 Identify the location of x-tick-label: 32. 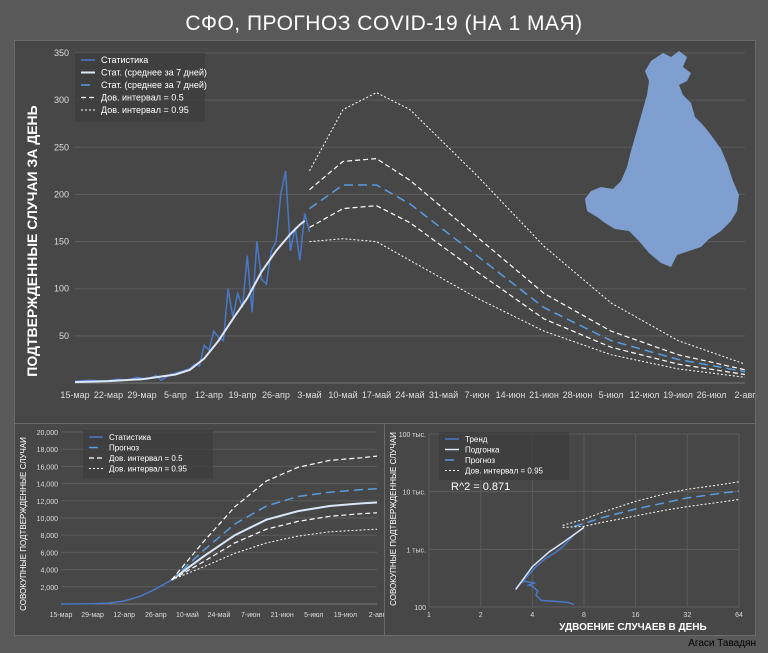
(687, 615).